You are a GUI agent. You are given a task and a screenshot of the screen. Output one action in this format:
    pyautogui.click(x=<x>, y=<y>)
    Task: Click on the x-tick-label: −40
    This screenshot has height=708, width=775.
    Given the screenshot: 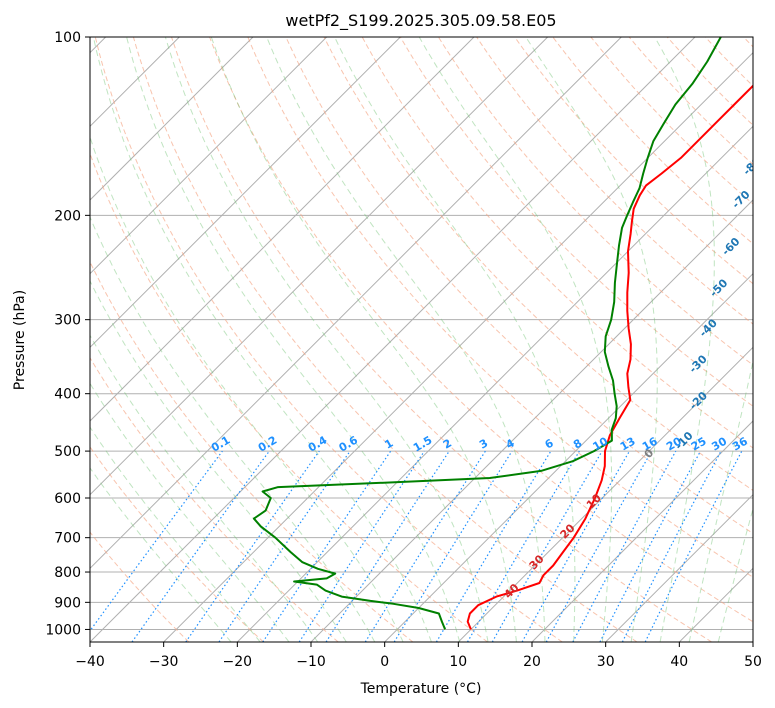 What is the action you would take?
    pyautogui.click(x=90, y=662)
    